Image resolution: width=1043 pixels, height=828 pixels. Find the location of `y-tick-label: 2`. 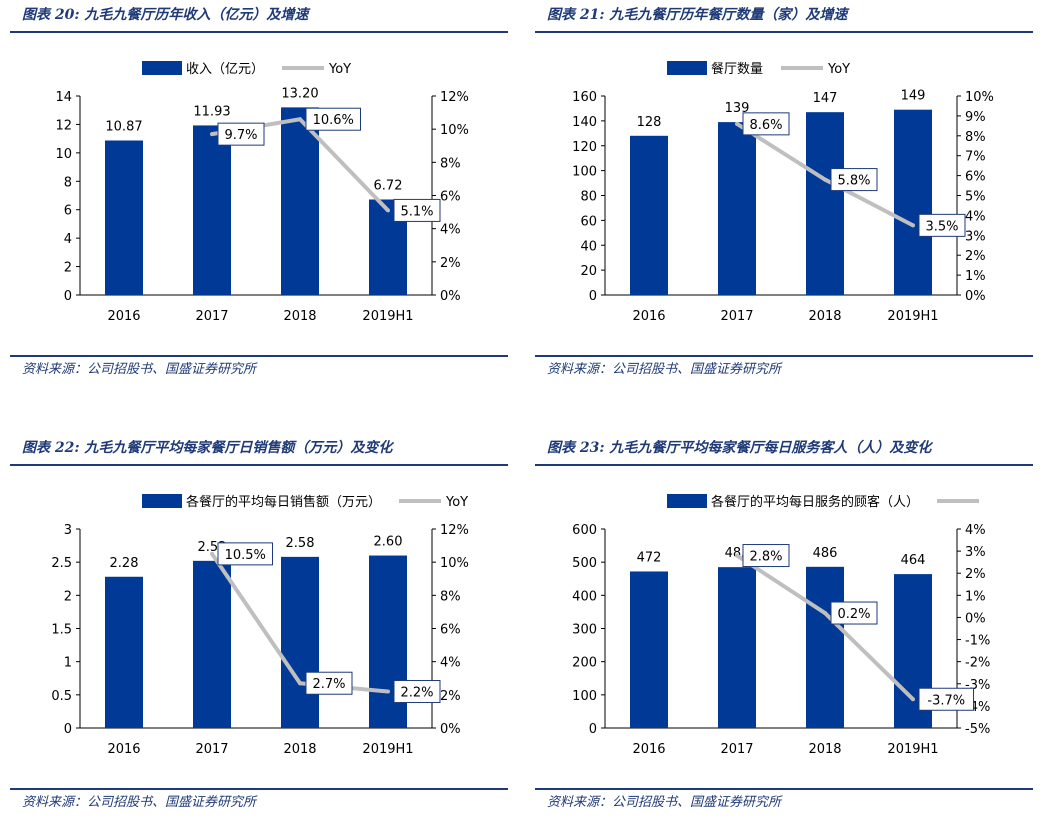

y-tick-label: 2 is located at coordinates (68, 596).